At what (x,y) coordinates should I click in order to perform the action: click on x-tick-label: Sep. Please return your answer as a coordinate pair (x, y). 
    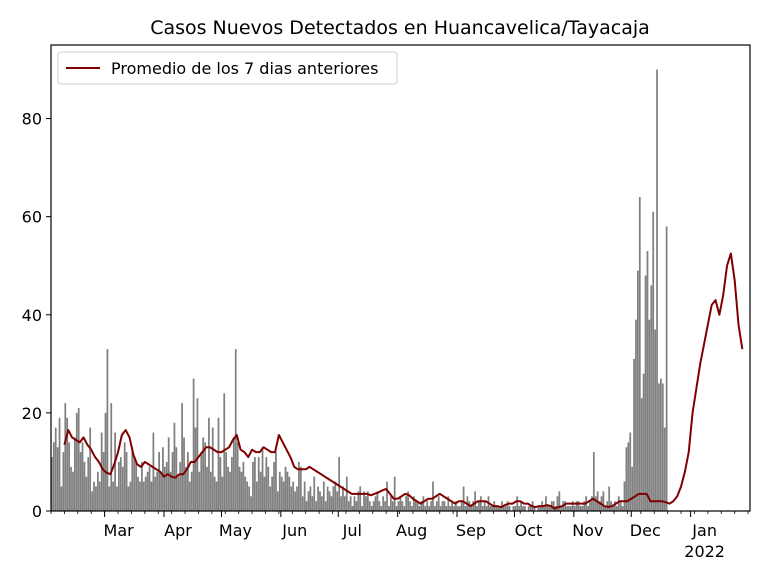
    Looking at the image, I should click on (471, 530).